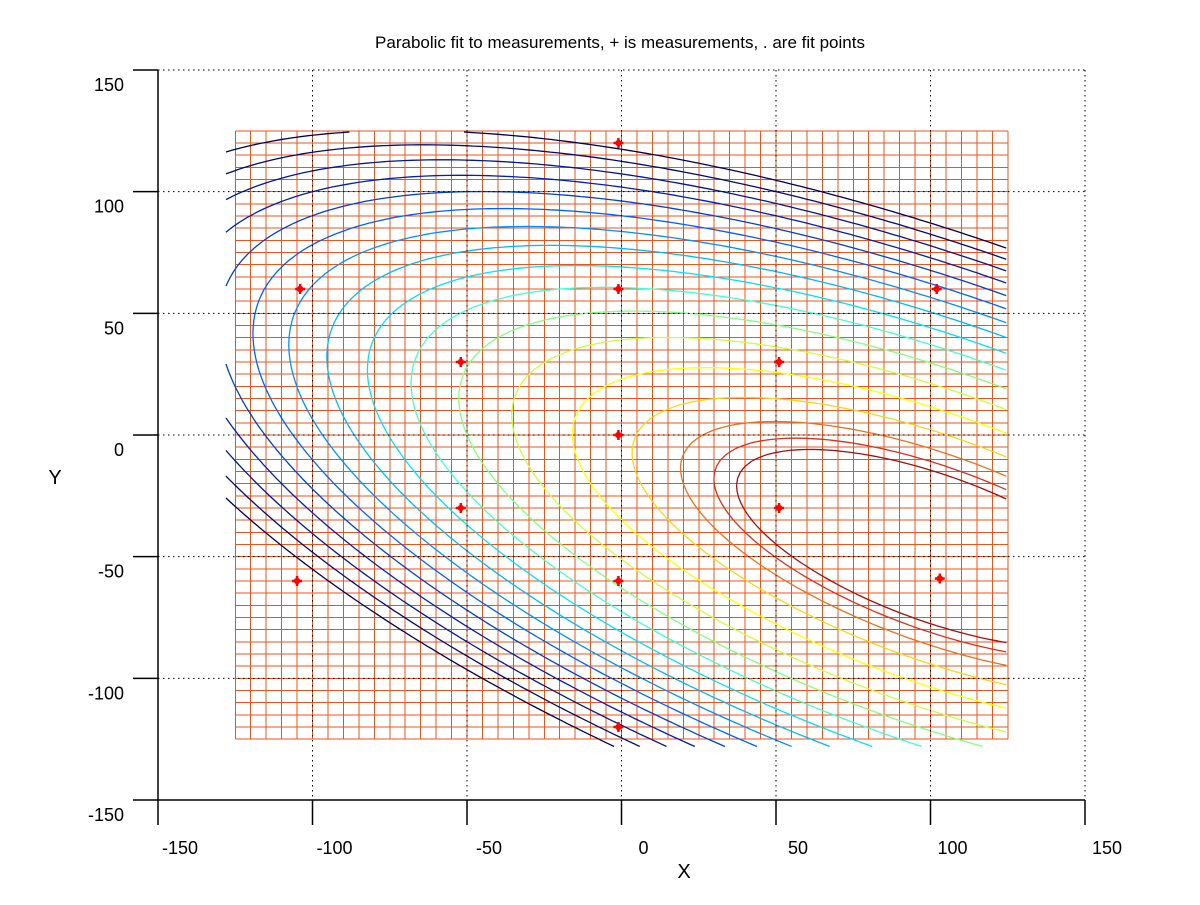 This screenshot has width=1200, height=905. I want to click on x-tick-label: 0, so click(643, 848).